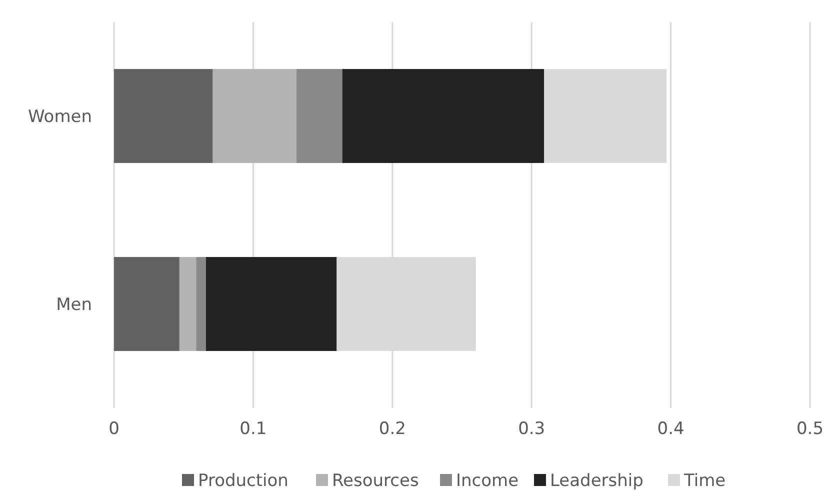  What do you see at coordinates (487, 481) in the screenshot?
I see `legend-label: Income` at bounding box center [487, 481].